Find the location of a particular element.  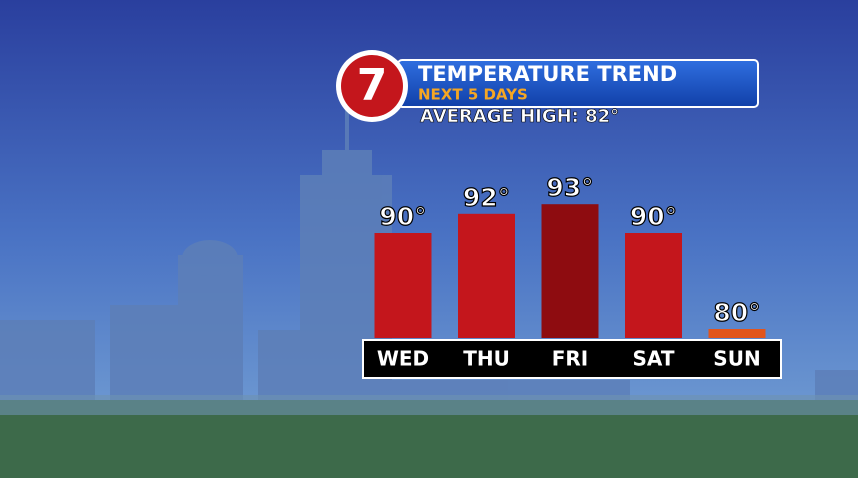

value-label: 80° is located at coordinates (736, 312).